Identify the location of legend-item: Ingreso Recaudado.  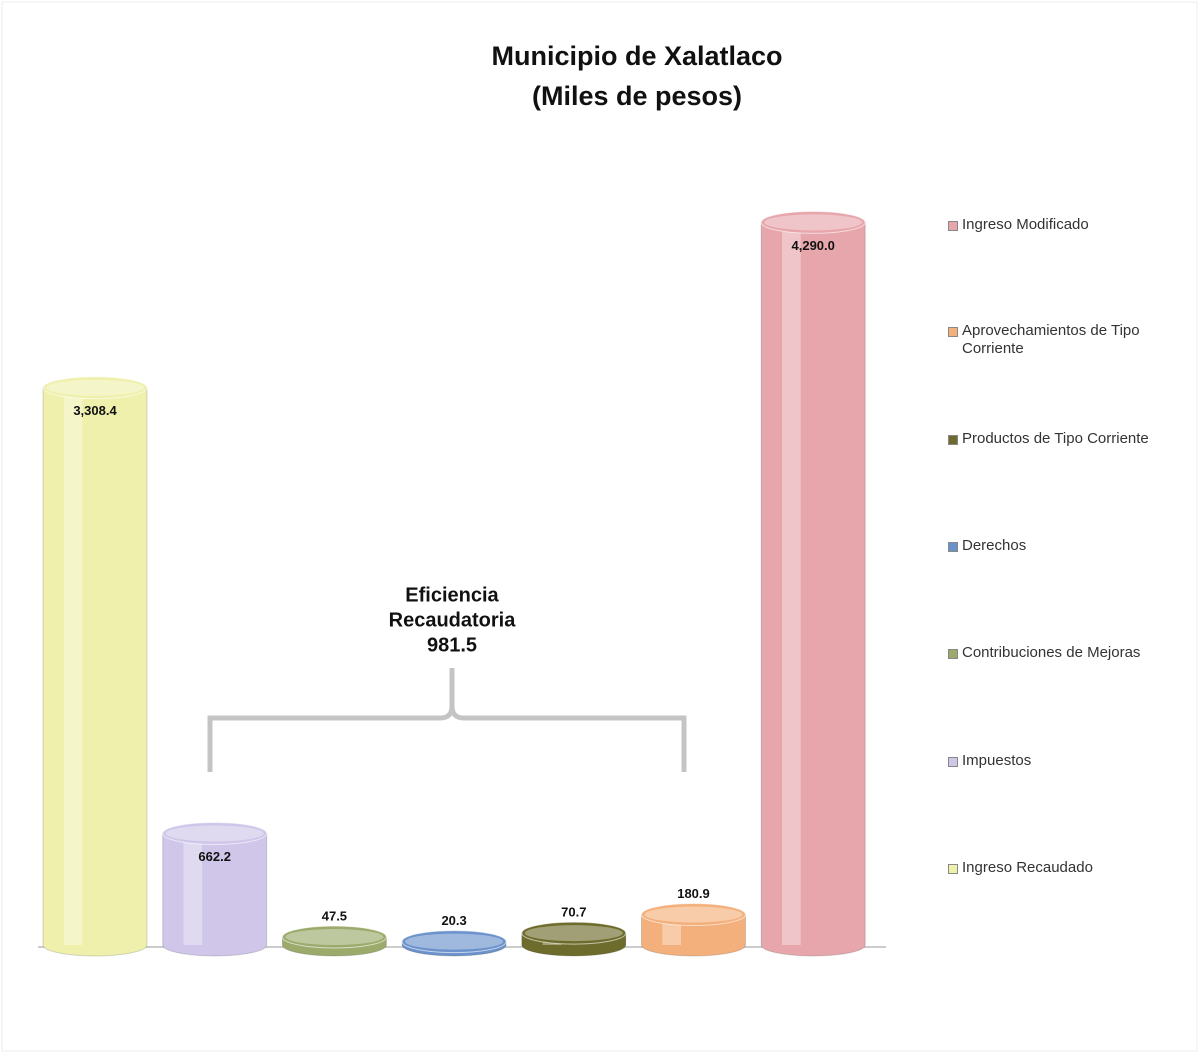
(1060, 868).